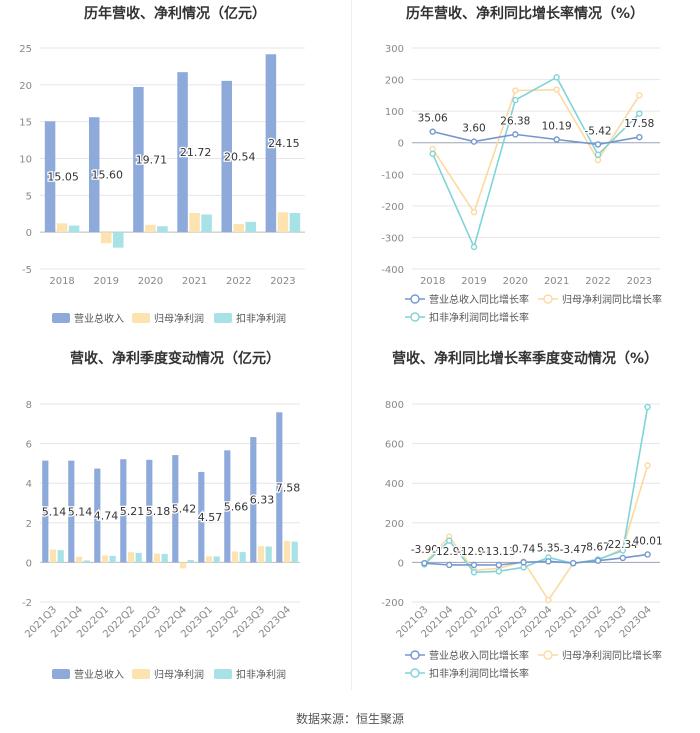  I want to click on data-label: -12.91, so click(474, 552).